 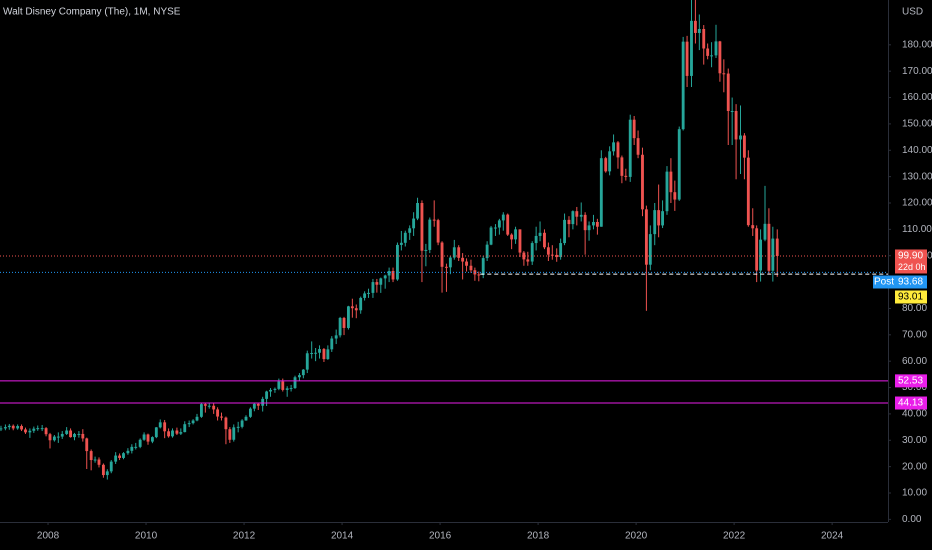 What do you see at coordinates (917, 203) in the screenshot?
I see `y-tick-label: 120.00` at bounding box center [917, 203].